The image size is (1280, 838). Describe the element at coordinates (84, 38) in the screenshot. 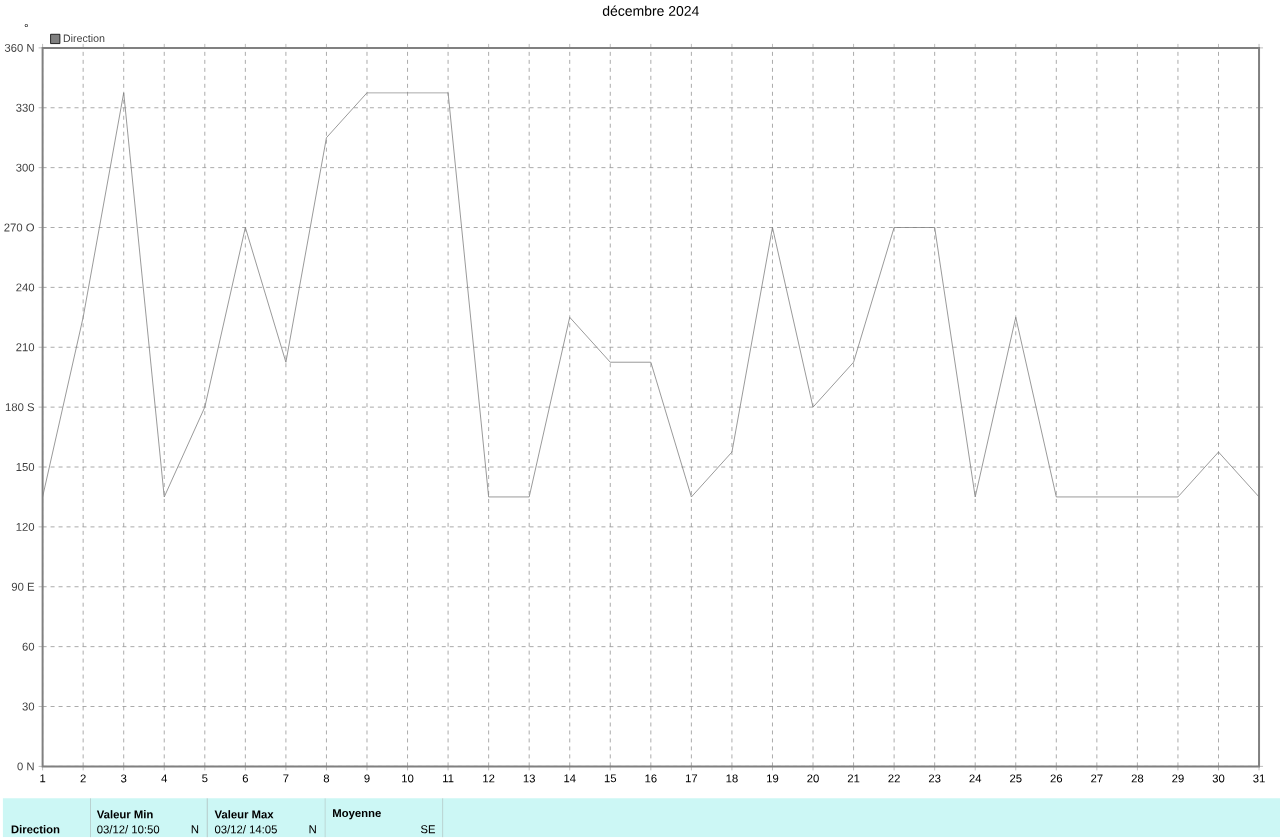

I see `legend-label: Direction` at that location.